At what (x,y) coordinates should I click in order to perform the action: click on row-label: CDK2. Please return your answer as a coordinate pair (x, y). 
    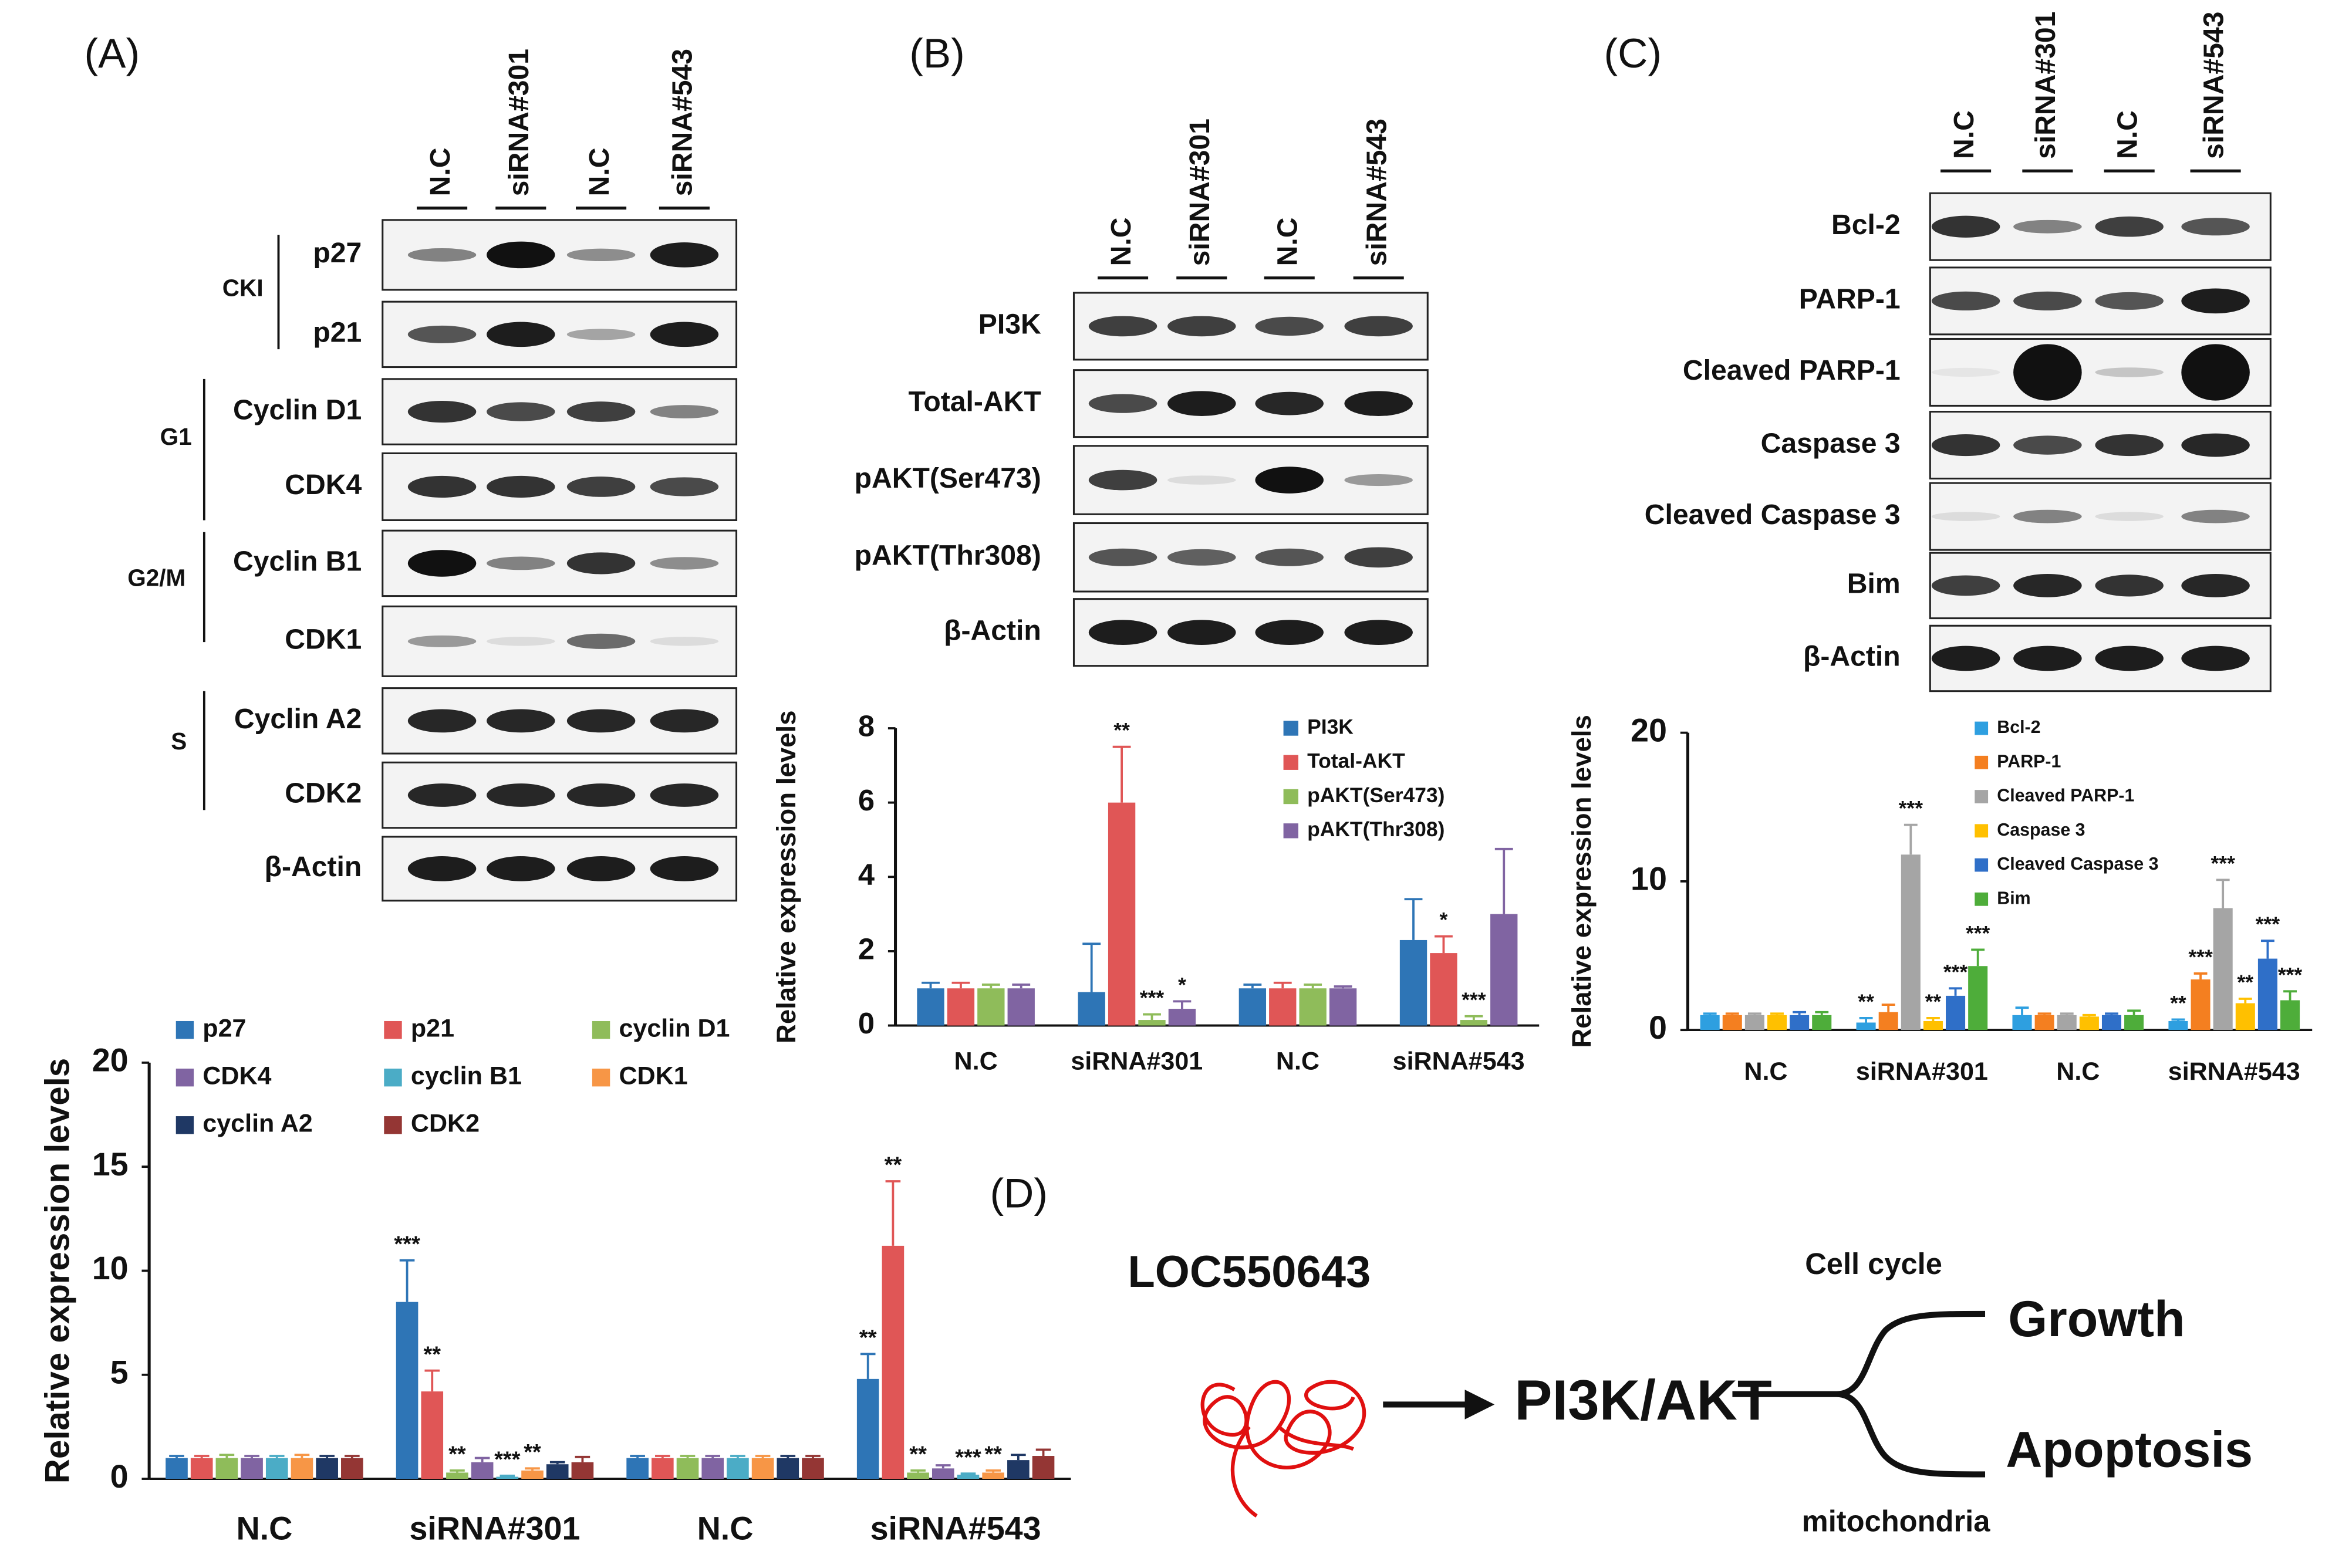
    Looking at the image, I should click on (323, 793).